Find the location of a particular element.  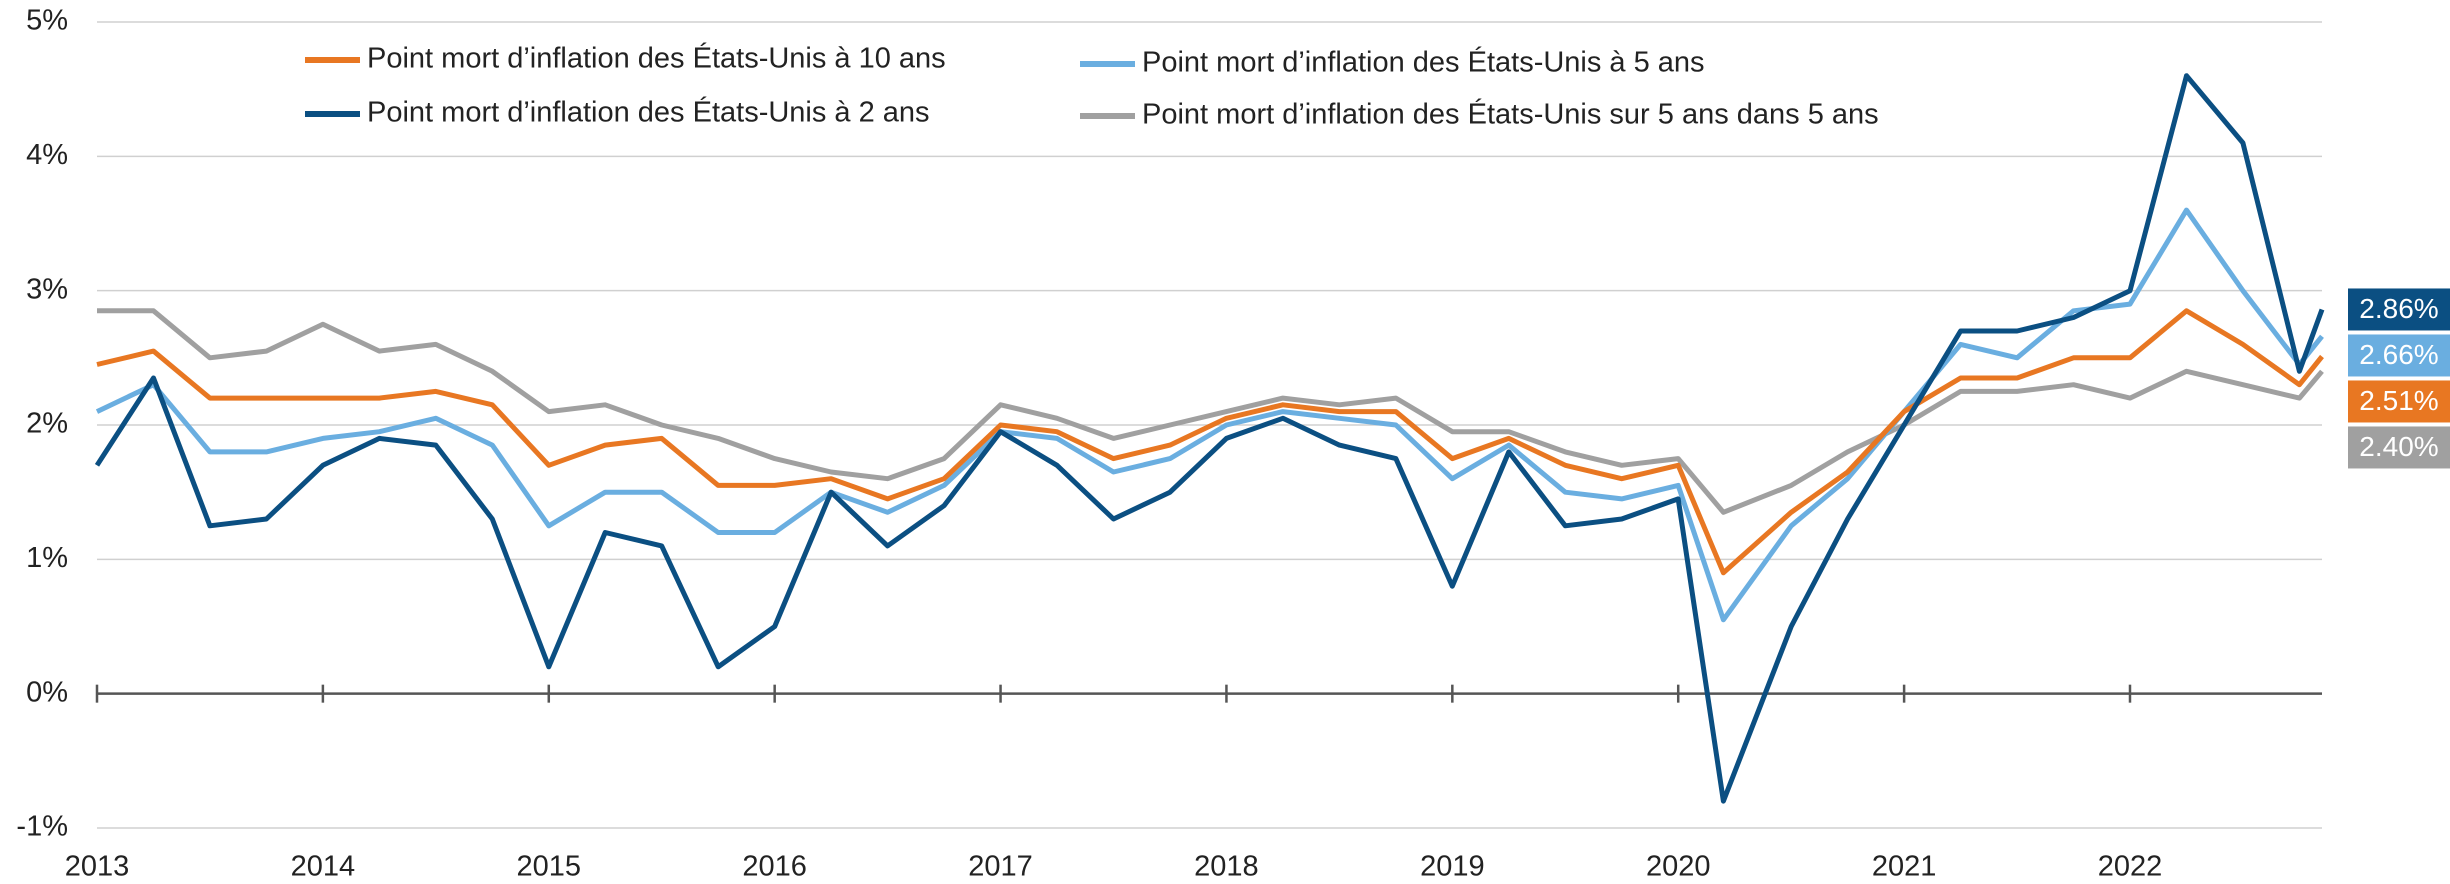

x-tick-label: 2020 is located at coordinates (1678, 867).